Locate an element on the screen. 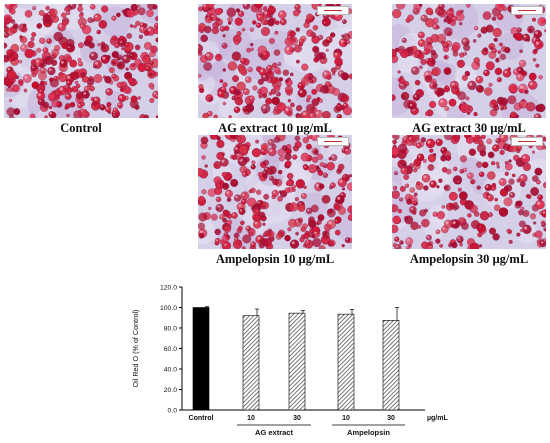 The height and width of the screenshot is (443, 550). y-tick-label: 40.0 is located at coordinates (170, 370).